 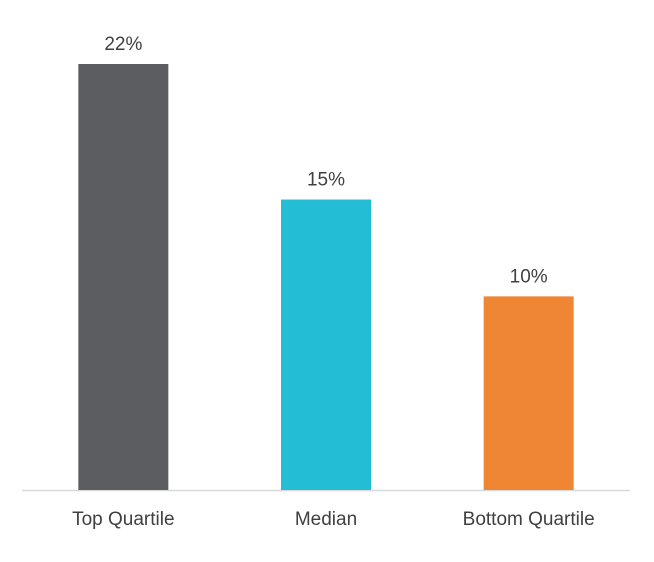 I want to click on value-label: 10%, so click(x=529, y=276).